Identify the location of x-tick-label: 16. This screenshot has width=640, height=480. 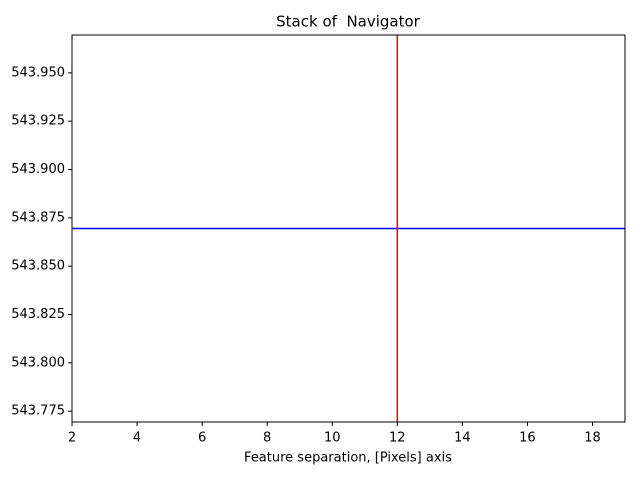
(527, 438).